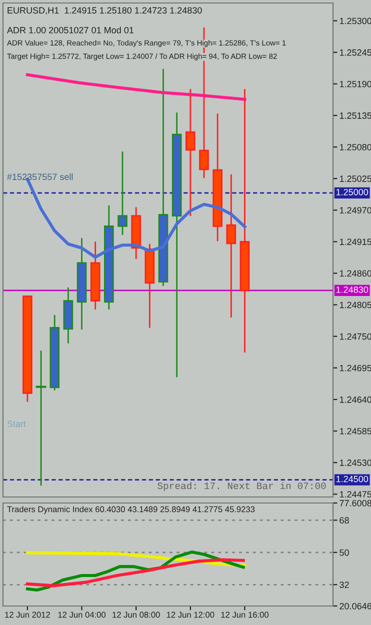 The height and width of the screenshot is (625, 371). What do you see at coordinates (244, 615) in the screenshot?
I see `x-tick-label: 12 Jun 16:00` at bounding box center [244, 615].